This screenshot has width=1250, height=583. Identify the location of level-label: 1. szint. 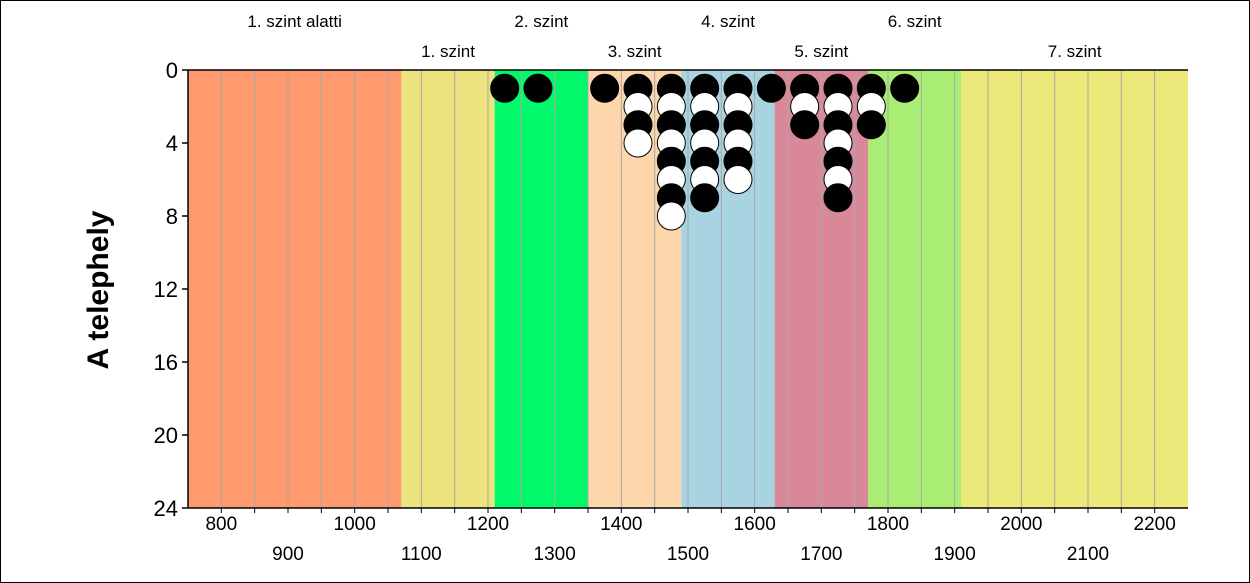
(448, 51).